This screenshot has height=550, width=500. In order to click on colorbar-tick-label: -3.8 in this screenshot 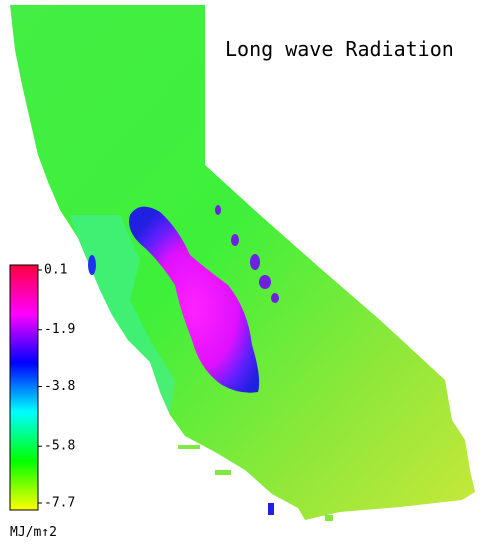, I will do `click(59, 386)`.